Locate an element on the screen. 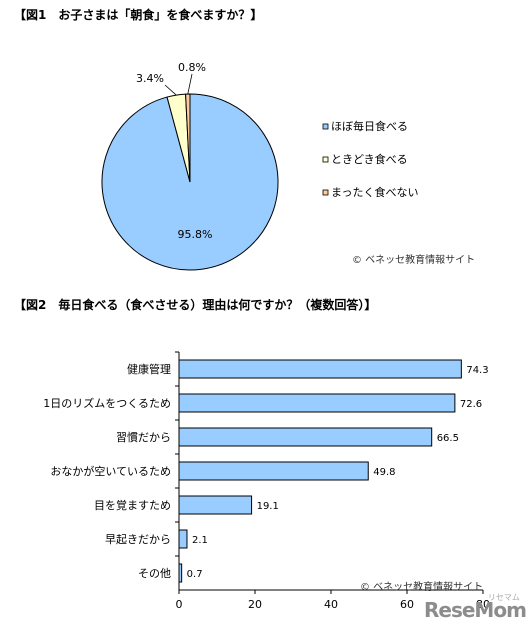  pie-chart-credit: © ベネッセ教育情報サイト is located at coordinates (414, 260).